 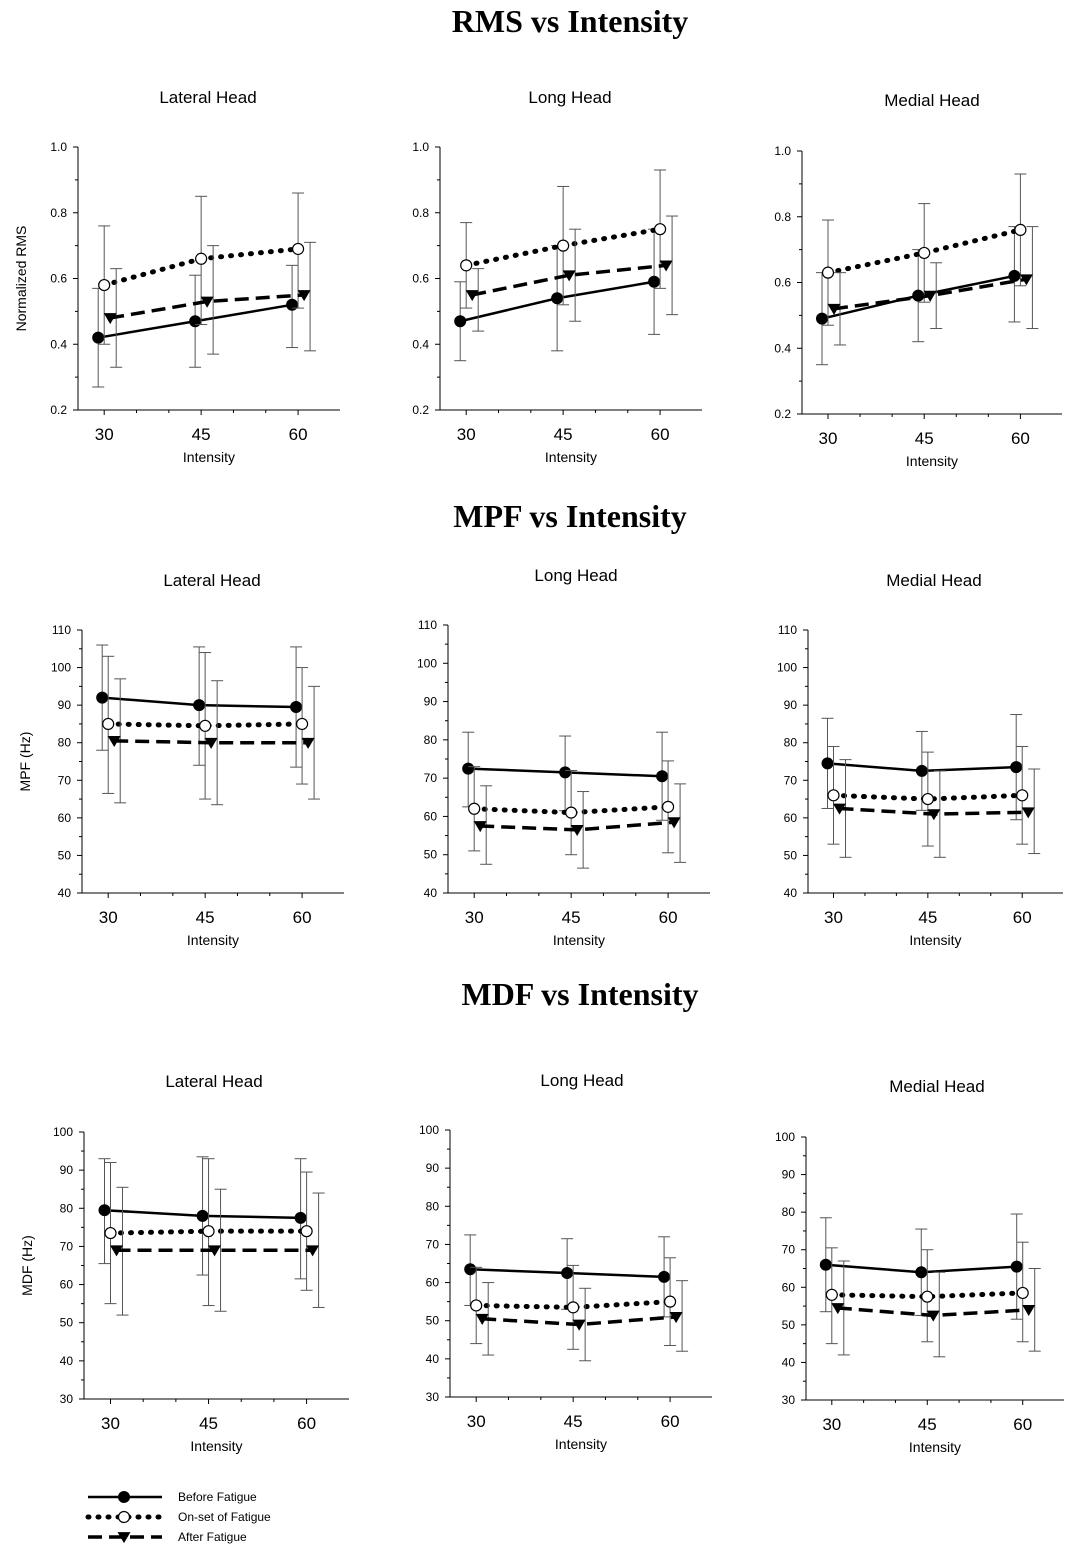 What do you see at coordinates (782, 151) in the screenshot?
I see `y-tick-label: 1.0` at bounding box center [782, 151].